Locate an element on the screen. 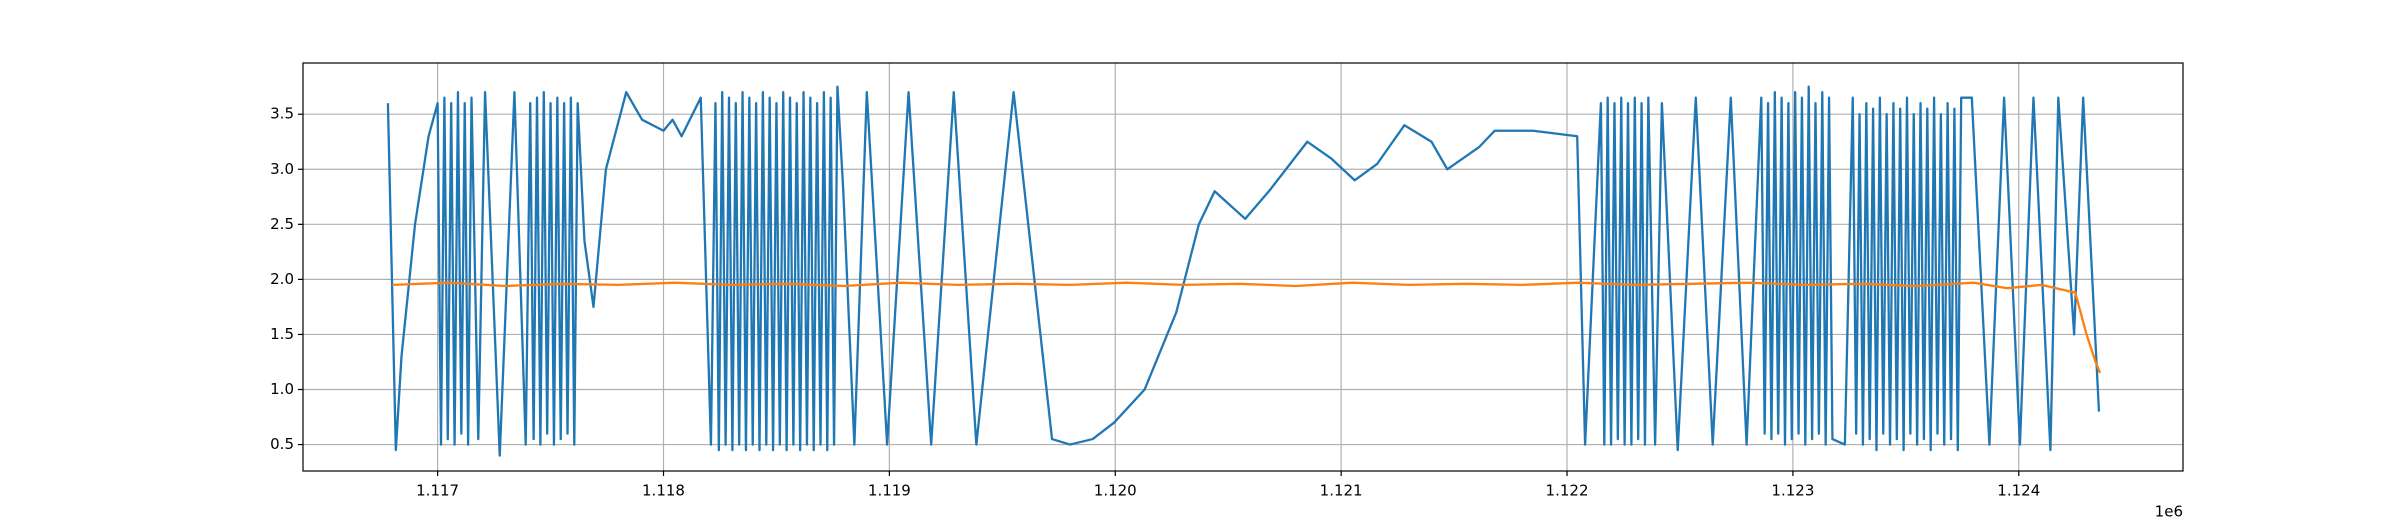 The image size is (2400, 525). y-tick-label: 3.5 is located at coordinates (282, 114).